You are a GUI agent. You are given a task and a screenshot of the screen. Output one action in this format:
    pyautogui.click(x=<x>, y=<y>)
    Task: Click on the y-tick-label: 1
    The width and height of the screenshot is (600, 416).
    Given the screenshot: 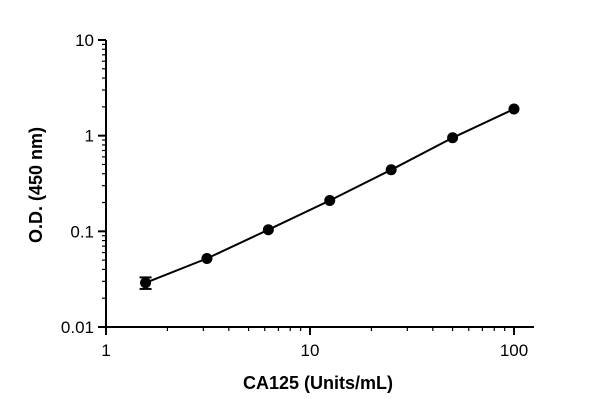 What is the action you would take?
    pyautogui.click(x=89, y=136)
    